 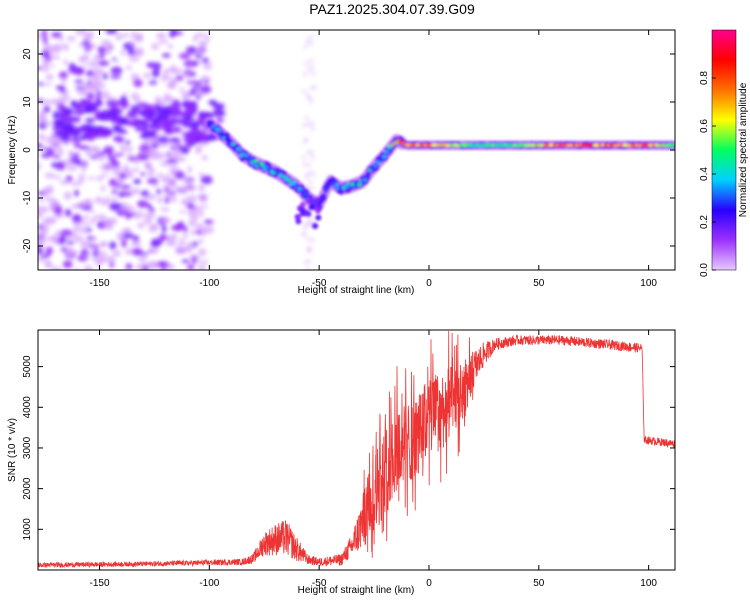 What do you see at coordinates (704, 78) in the screenshot?
I see `colorbar-tick-label: 0.8` at bounding box center [704, 78].